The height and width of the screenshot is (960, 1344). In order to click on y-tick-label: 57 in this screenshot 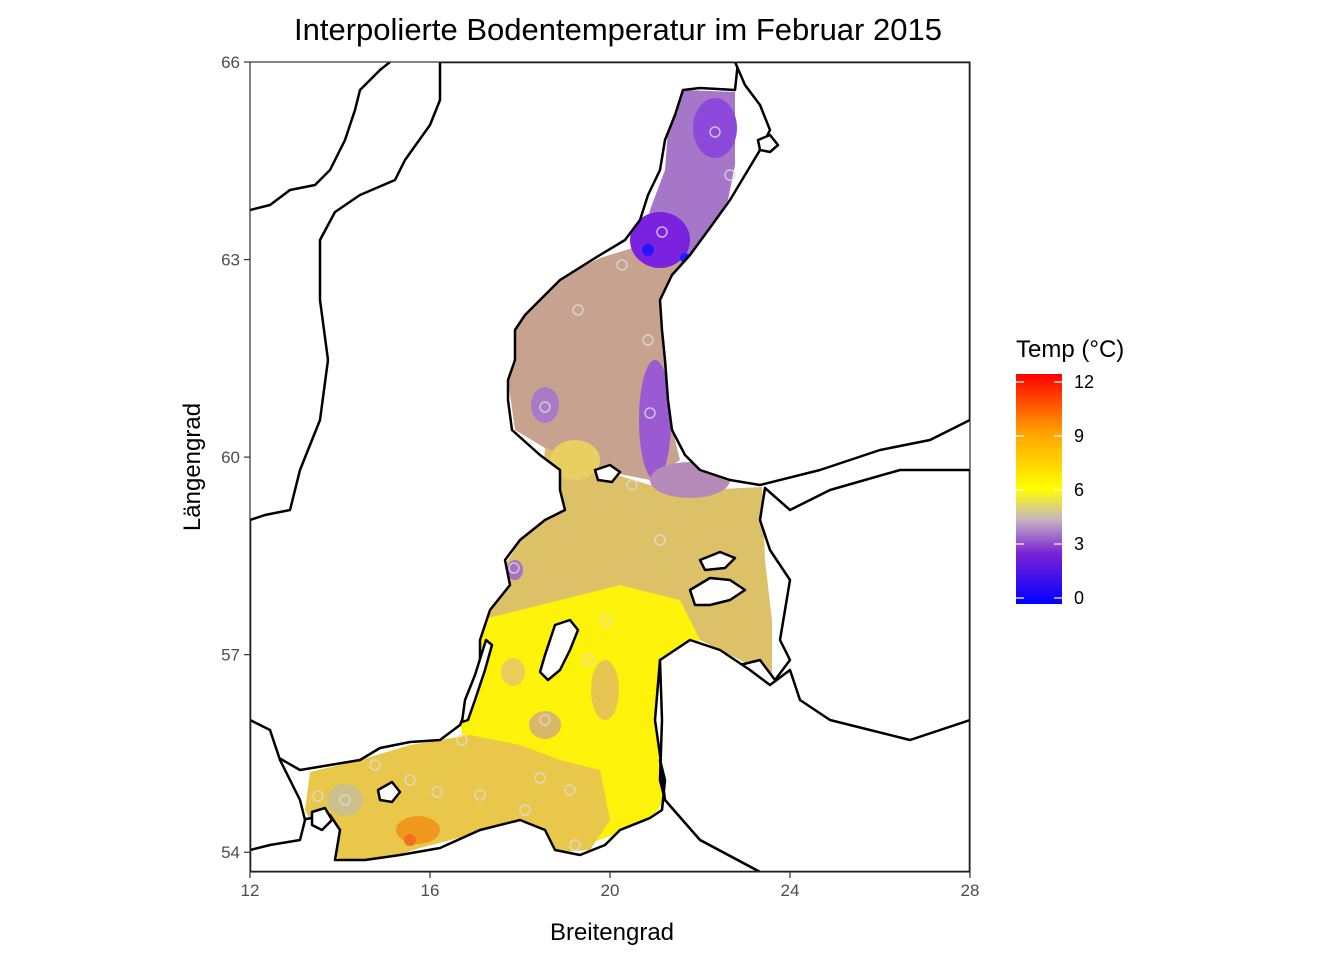, I will do `click(230, 655)`.